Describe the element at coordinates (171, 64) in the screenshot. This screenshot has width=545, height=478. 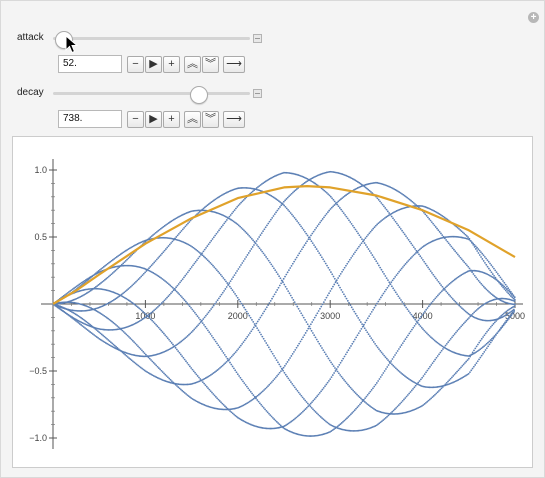
I see `attack-increment-button: +` at that location.